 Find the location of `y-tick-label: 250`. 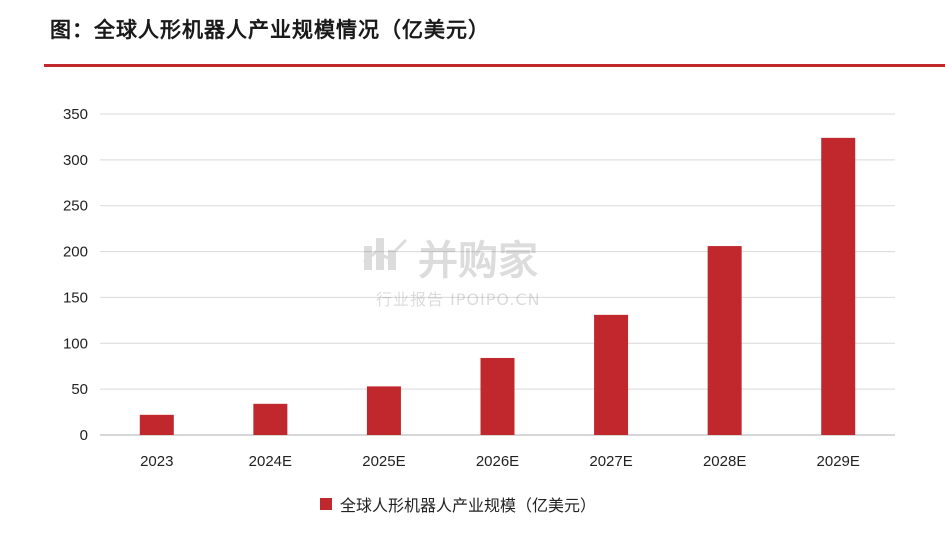

y-tick-label: 250 is located at coordinates (75, 206).